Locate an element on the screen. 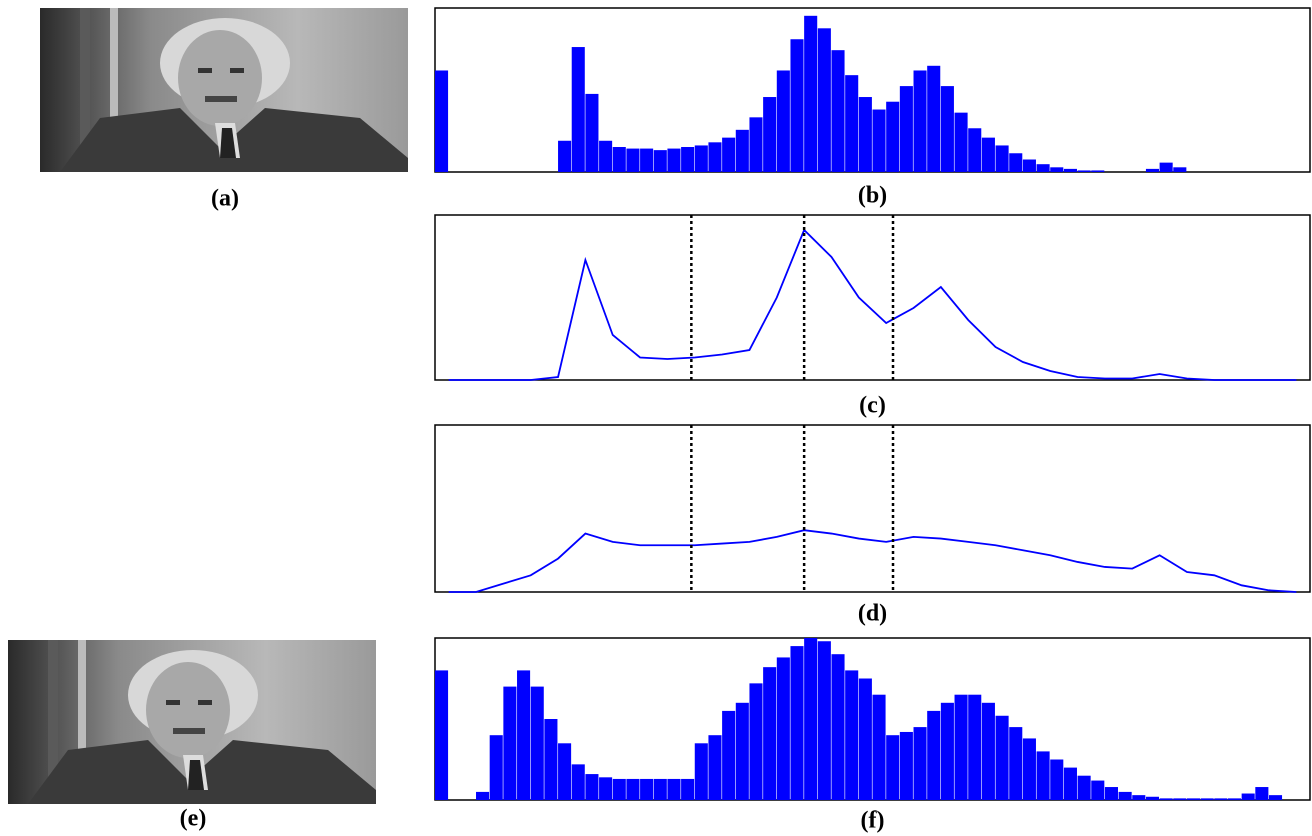  caption: (a) is located at coordinates (225, 199).